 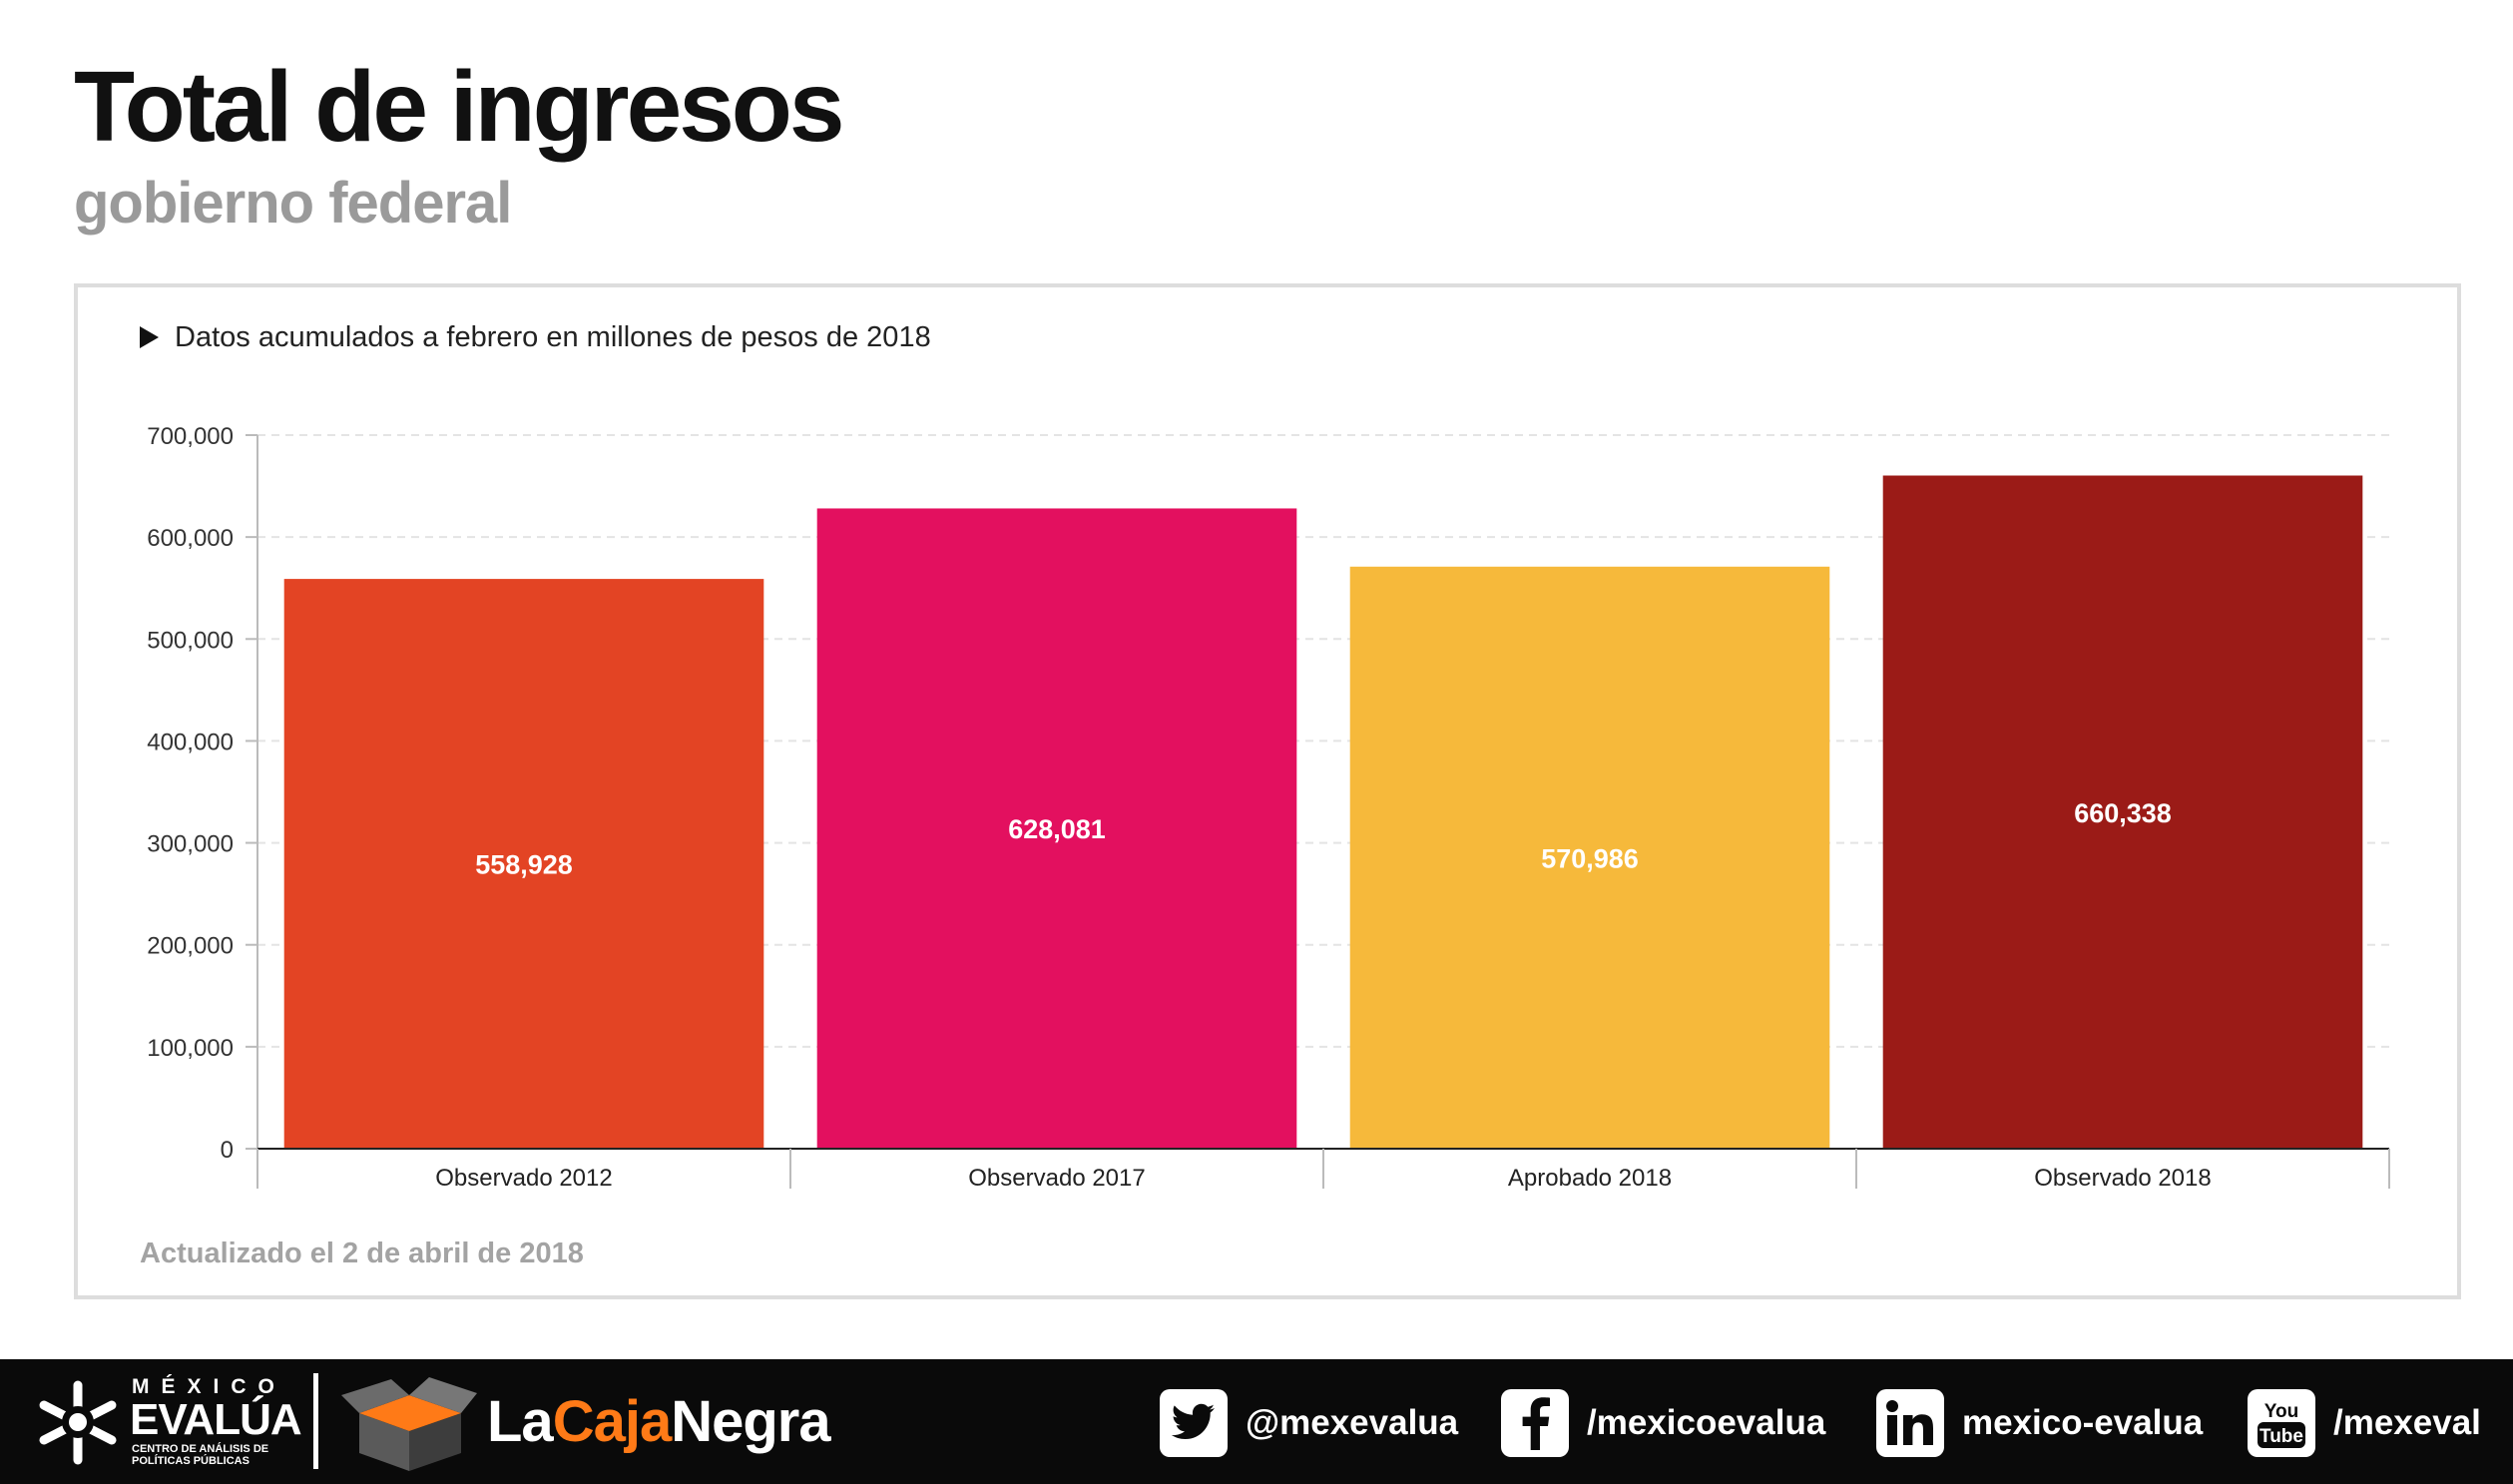 What do you see at coordinates (2083, 1422) in the screenshot?
I see `linkedin-handle: mexico-evalua` at bounding box center [2083, 1422].